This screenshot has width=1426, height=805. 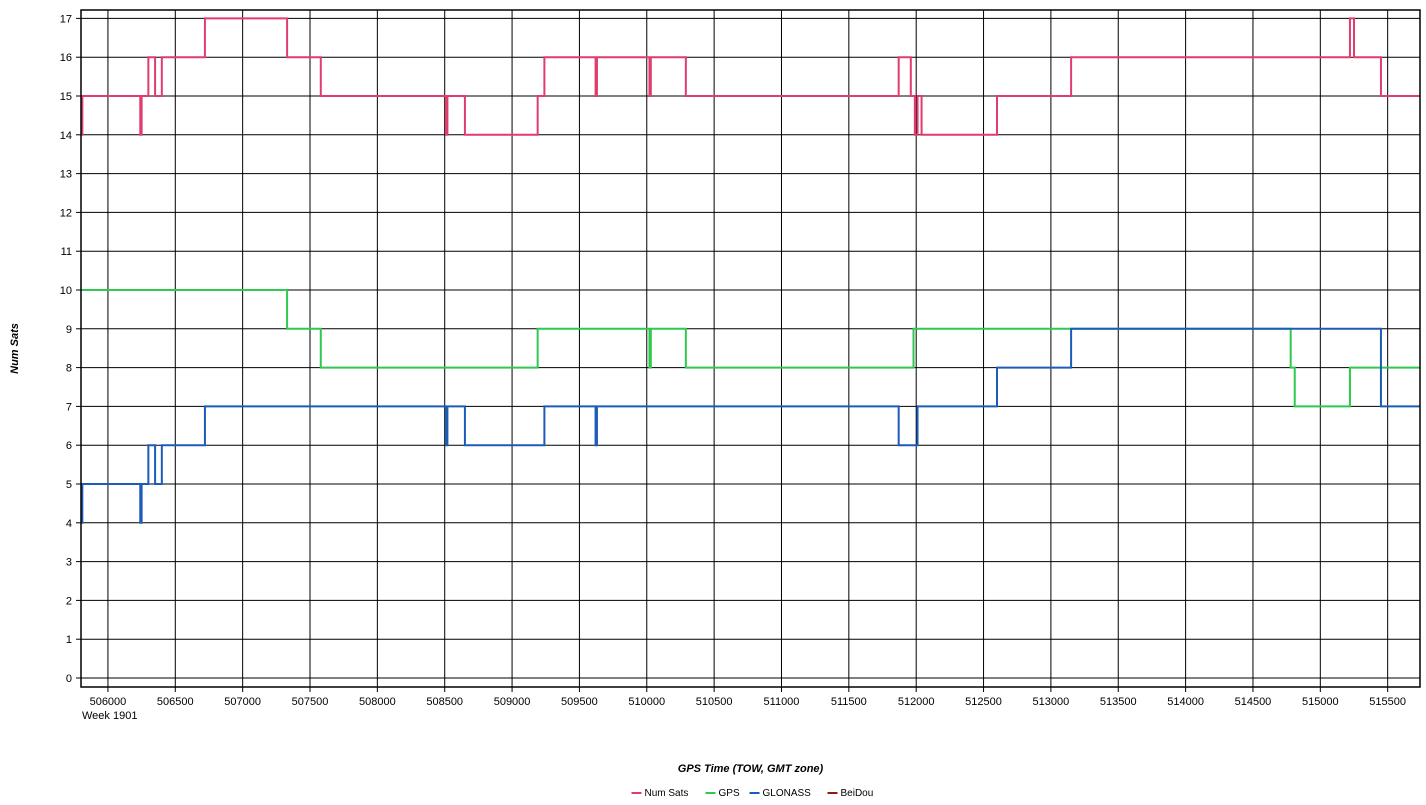 What do you see at coordinates (69, 563) in the screenshot?
I see `y-tick-label: 3` at bounding box center [69, 563].